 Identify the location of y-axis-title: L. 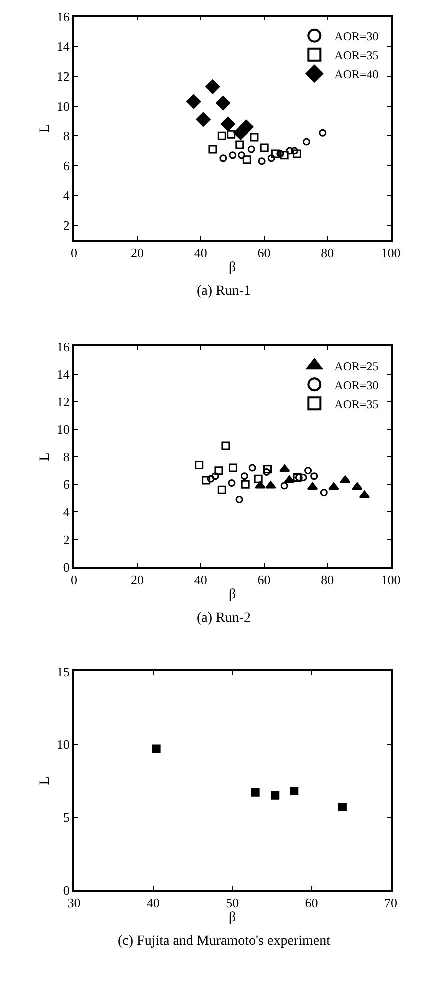
(45, 128).